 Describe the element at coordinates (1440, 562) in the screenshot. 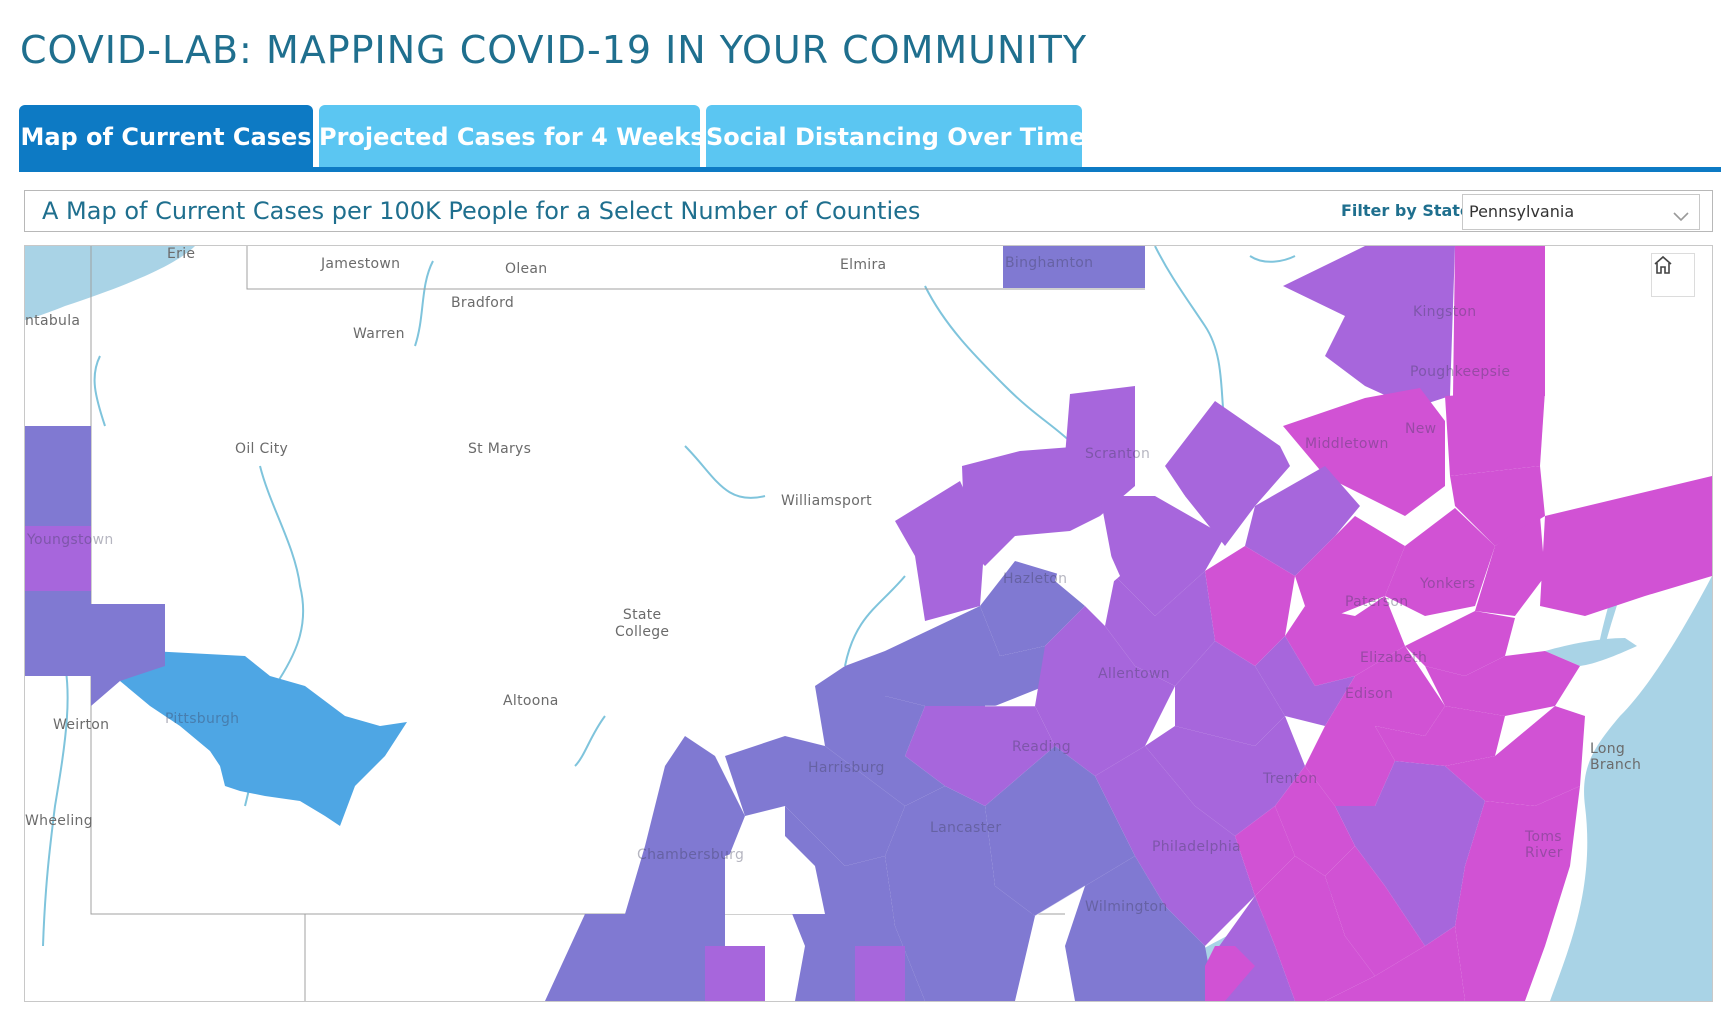

I see `county-passaic` at that location.